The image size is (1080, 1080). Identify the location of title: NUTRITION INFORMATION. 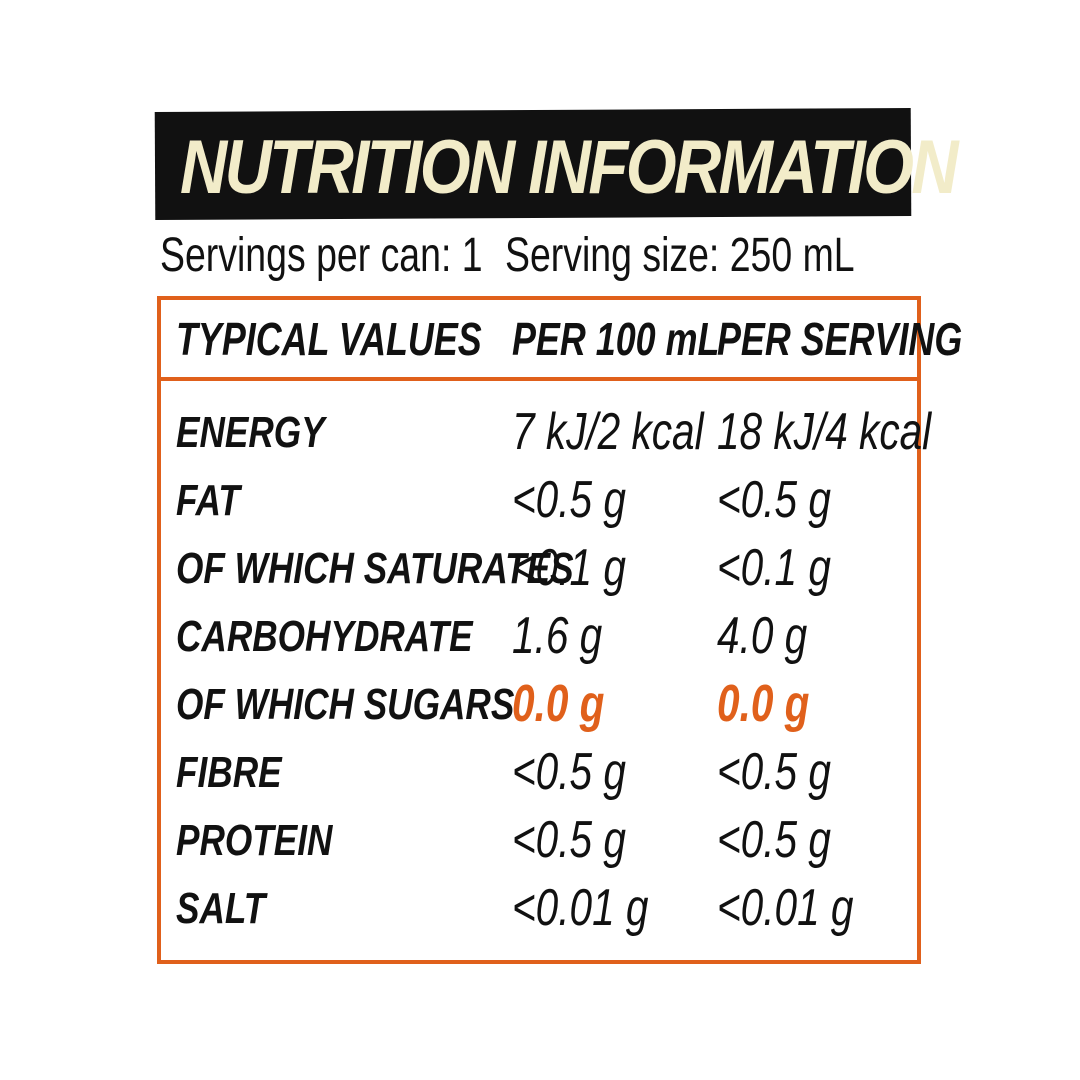
(569, 167).